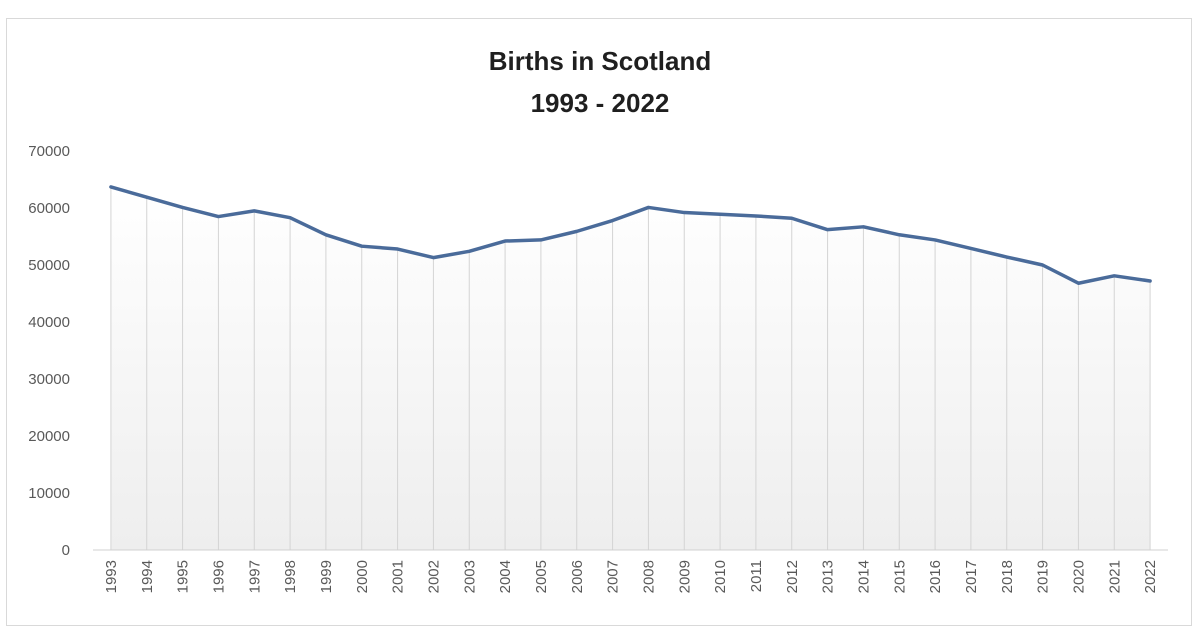 This screenshot has height=632, width=1200. I want to click on x-tick-label: 2006, so click(577, 576).